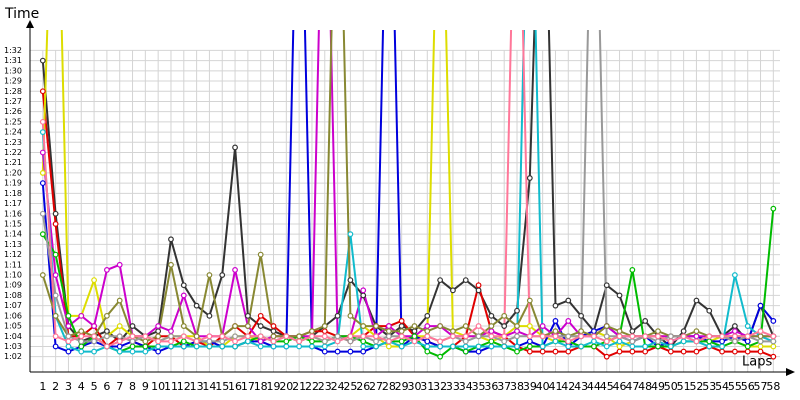 Image resolution: width=800 pixels, height=400 pixels. What do you see at coordinates (568, 386) in the screenshot?
I see `x-tick-label: 42` at bounding box center [568, 386].